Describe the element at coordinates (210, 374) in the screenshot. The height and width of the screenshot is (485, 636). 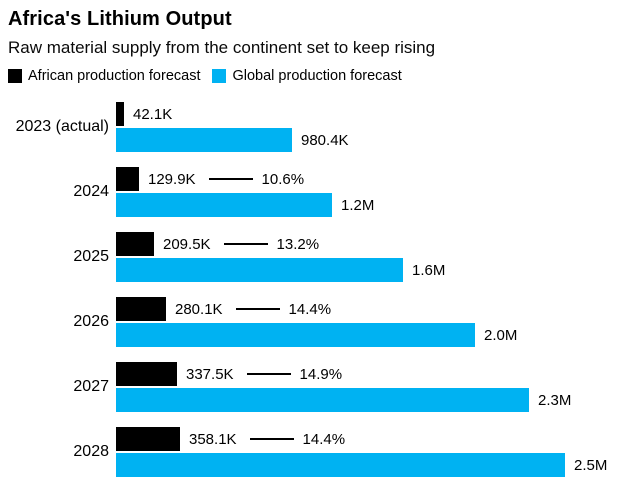
I see `african-value-label: 337.5K` at that location.